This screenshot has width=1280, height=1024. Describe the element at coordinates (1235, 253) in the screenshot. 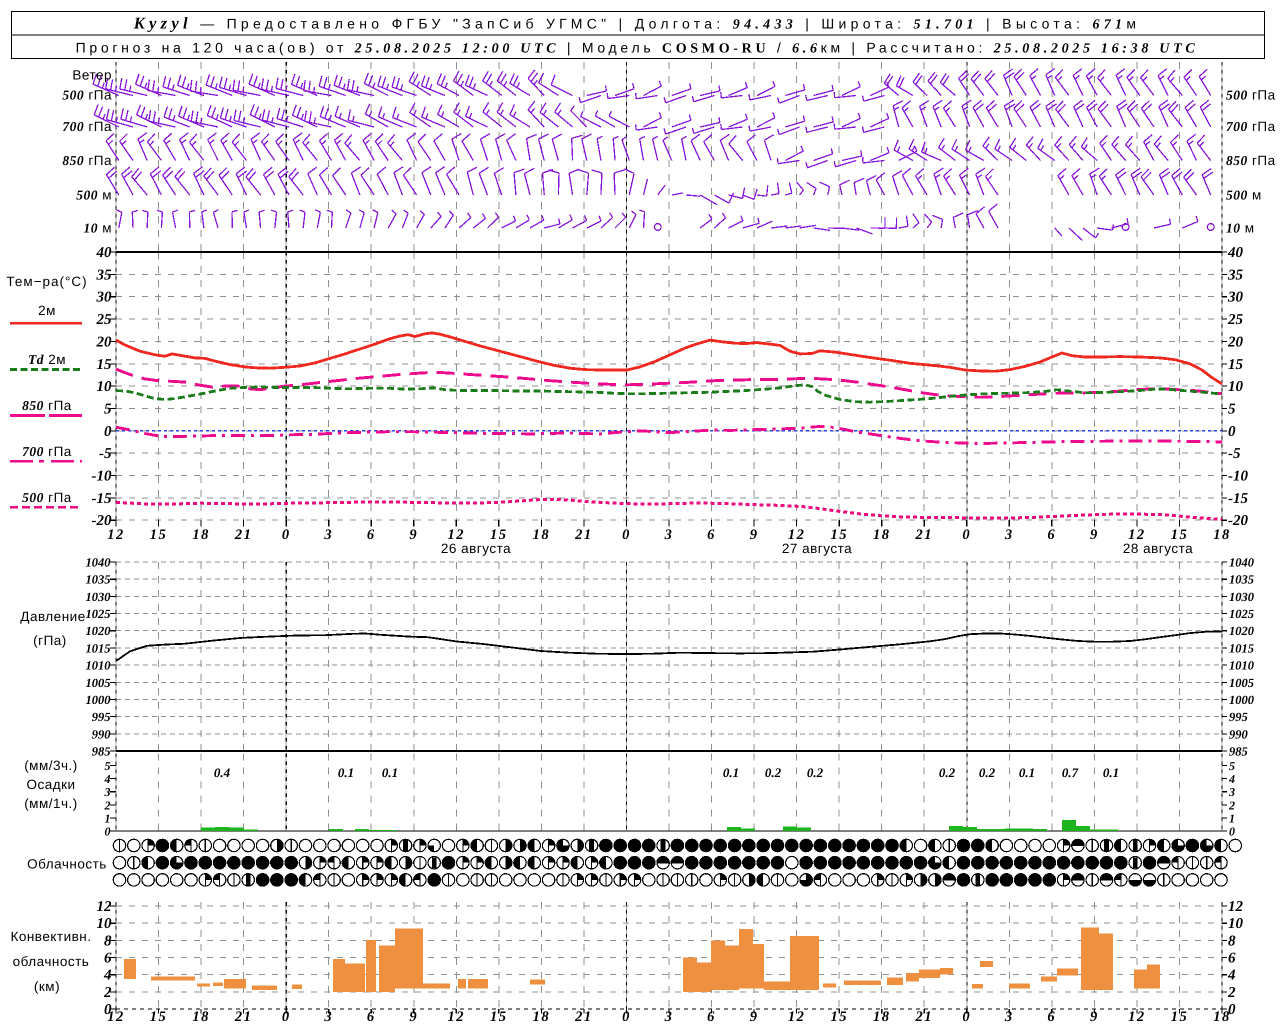

I see `svg-text: 40` at that location.